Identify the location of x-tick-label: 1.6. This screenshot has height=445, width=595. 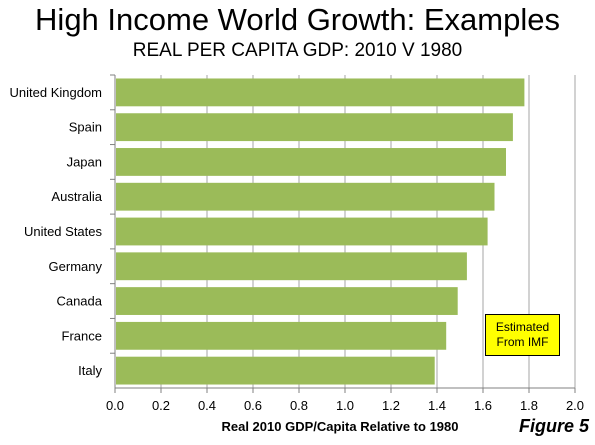
(483, 405).